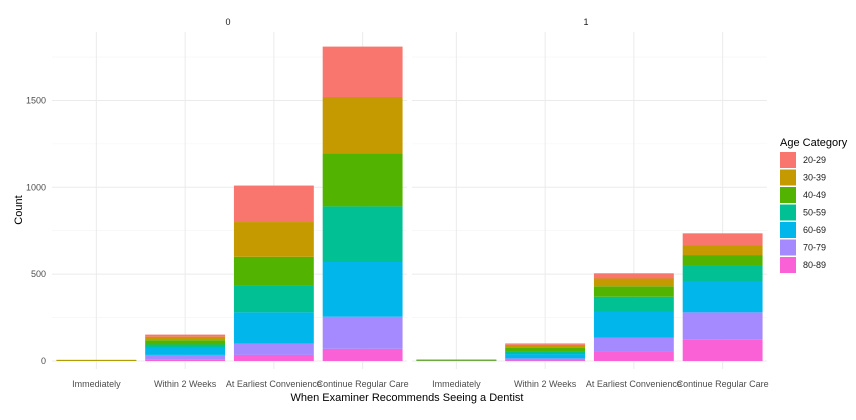  Describe the element at coordinates (633, 291) in the screenshot. I see `bar-segment-40-49-facet1-cat2` at that location.